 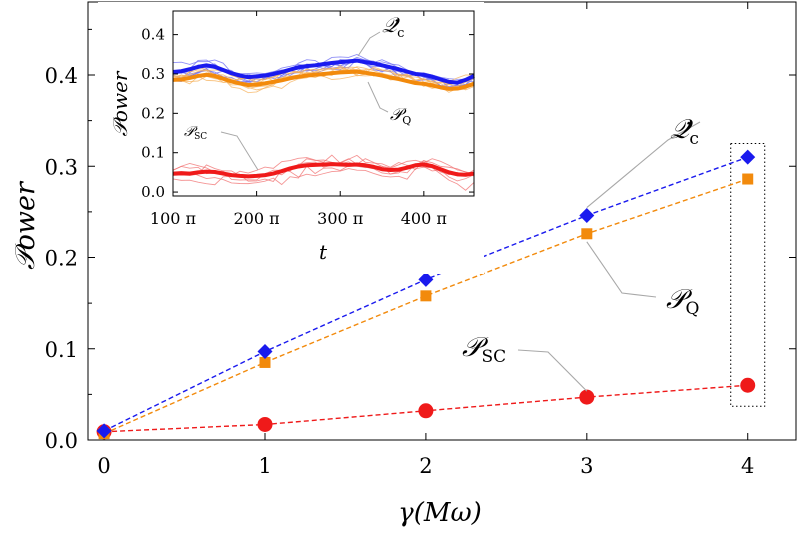 What do you see at coordinates (425, 466) in the screenshot?
I see `x-tick-label: 2` at bounding box center [425, 466].